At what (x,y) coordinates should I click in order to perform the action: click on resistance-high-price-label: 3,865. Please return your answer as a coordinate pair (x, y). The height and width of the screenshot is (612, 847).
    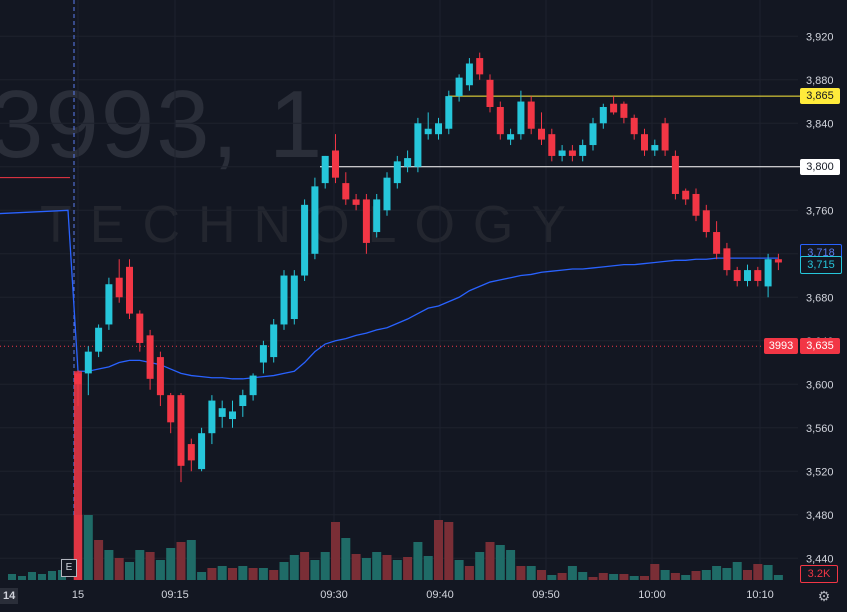
    Looking at the image, I should click on (820, 96).